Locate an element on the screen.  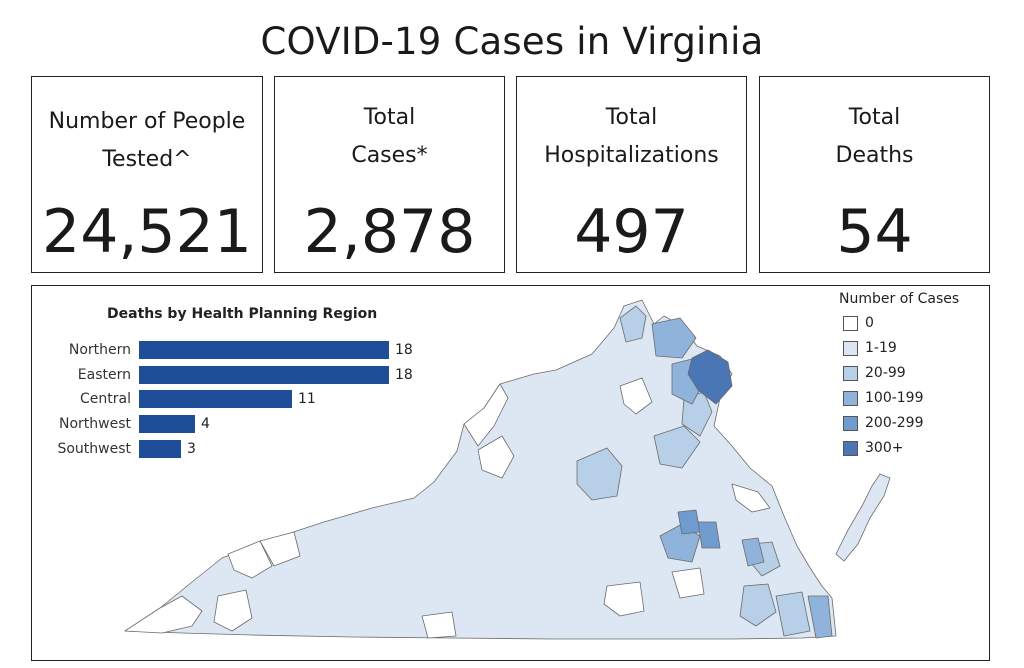
legend-label: 300+ is located at coordinates (884, 448).